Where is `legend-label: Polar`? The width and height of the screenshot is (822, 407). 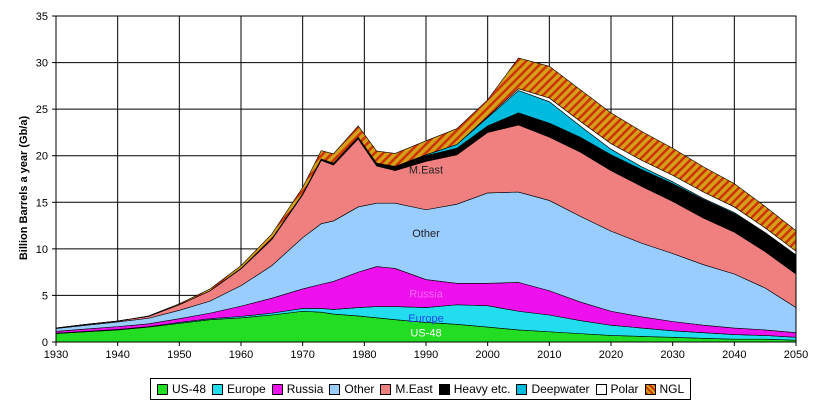
legend-label: Polar is located at coordinates (624, 389).